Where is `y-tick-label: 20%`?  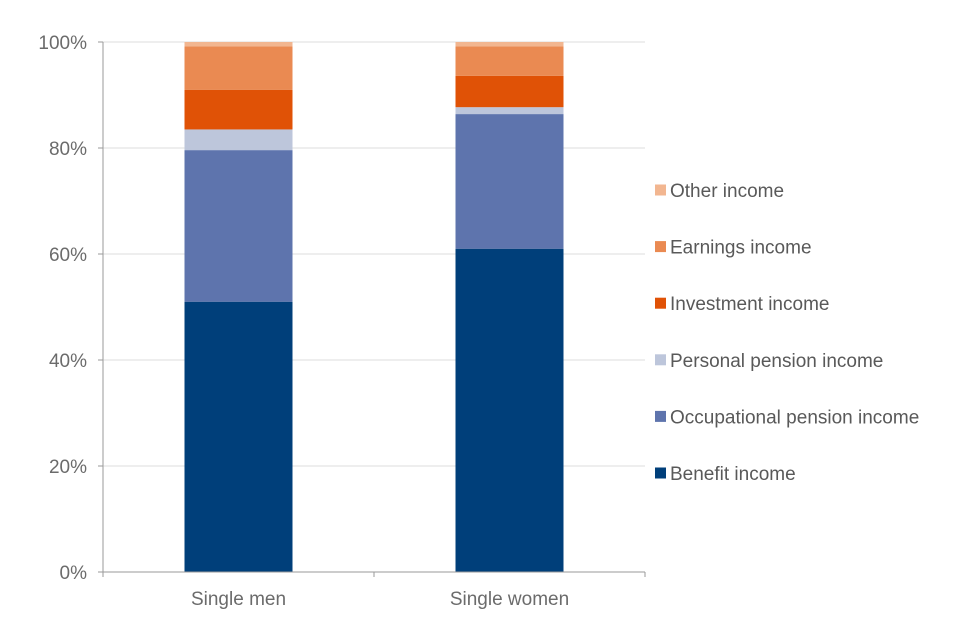 y-tick-label: 20% is located at coordinates (68, 467).